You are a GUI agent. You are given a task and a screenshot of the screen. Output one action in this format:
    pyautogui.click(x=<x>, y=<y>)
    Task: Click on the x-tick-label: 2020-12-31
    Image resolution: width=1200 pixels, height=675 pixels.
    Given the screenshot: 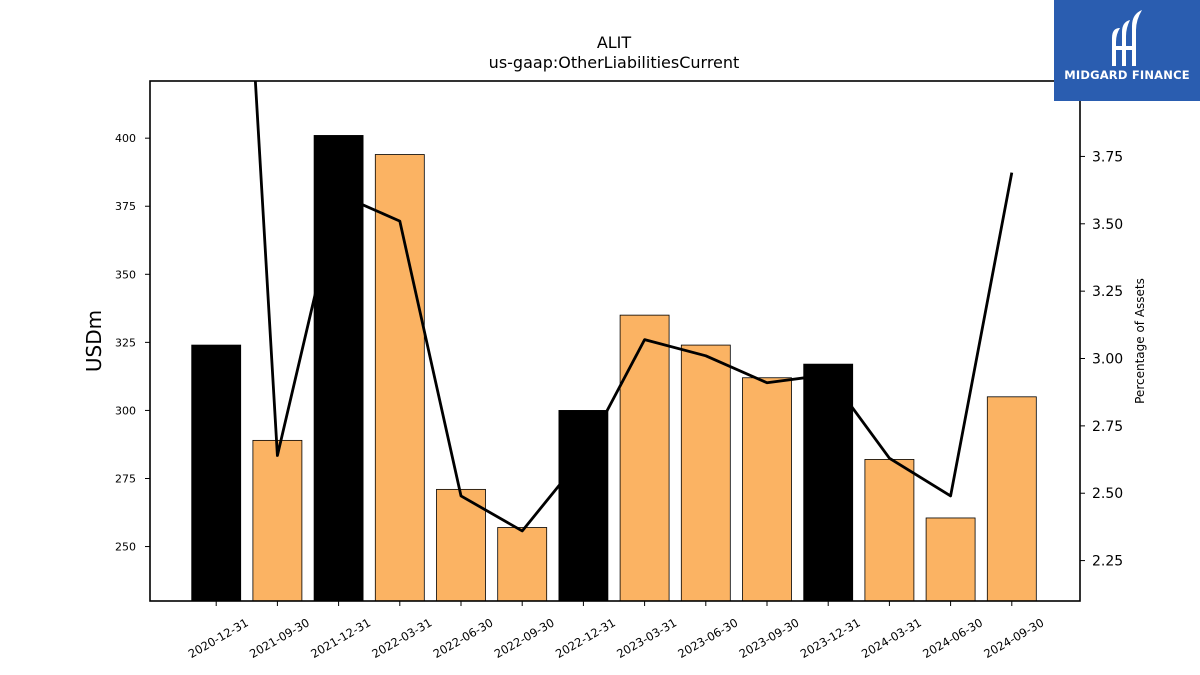 What is the action you would take?
    pyautogui.click(x=218, y=638)
    